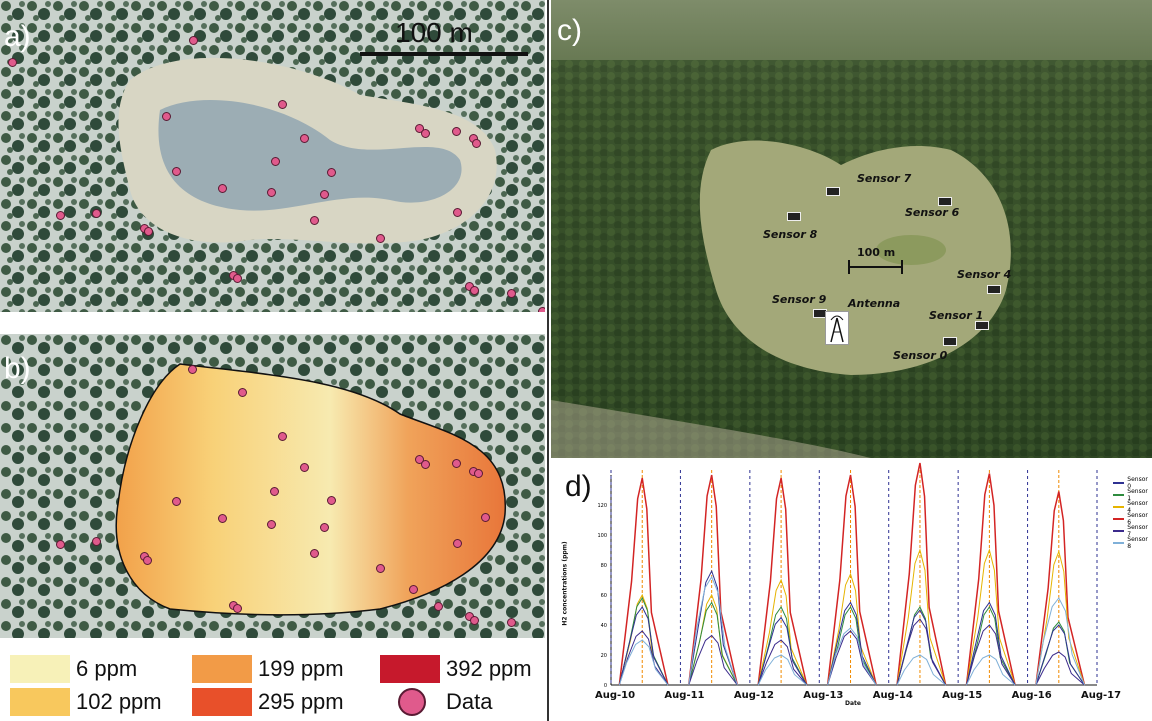 The height and width of the screenshot is (721, 1152). I want to click on sensor-label-9: Sensor 9, so click(799, 299).